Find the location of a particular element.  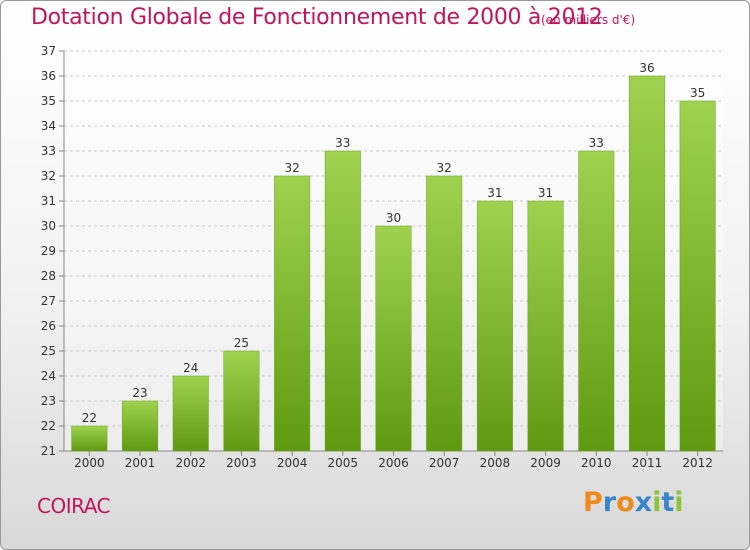

y-tick-label: 29 is located at coordinates (48, 251).